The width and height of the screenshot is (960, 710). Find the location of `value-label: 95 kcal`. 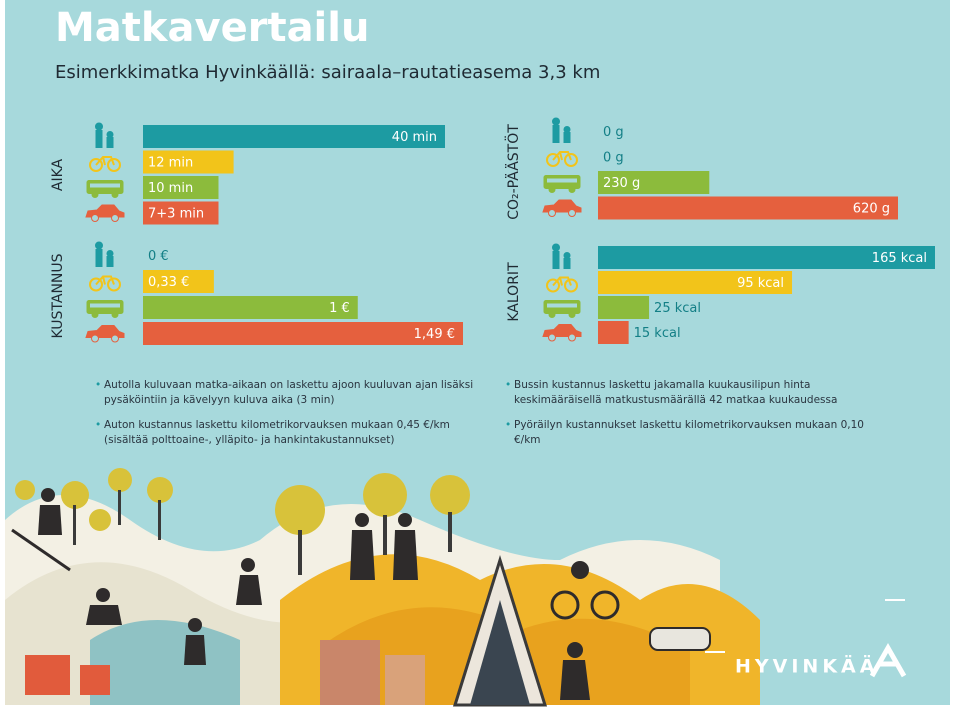

value-label: 95 kcal is located at coordinates (760, 283).